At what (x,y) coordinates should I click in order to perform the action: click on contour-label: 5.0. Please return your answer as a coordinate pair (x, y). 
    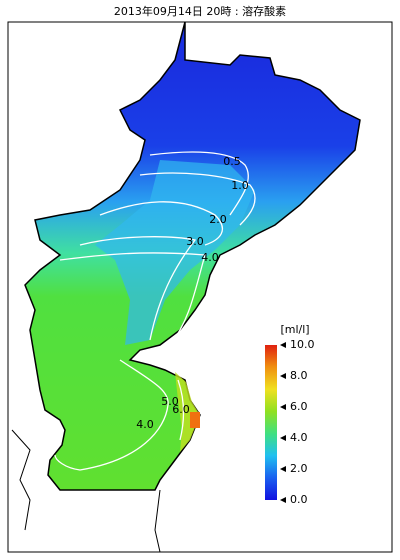
    Looking at the image, I should click on (170, 401).